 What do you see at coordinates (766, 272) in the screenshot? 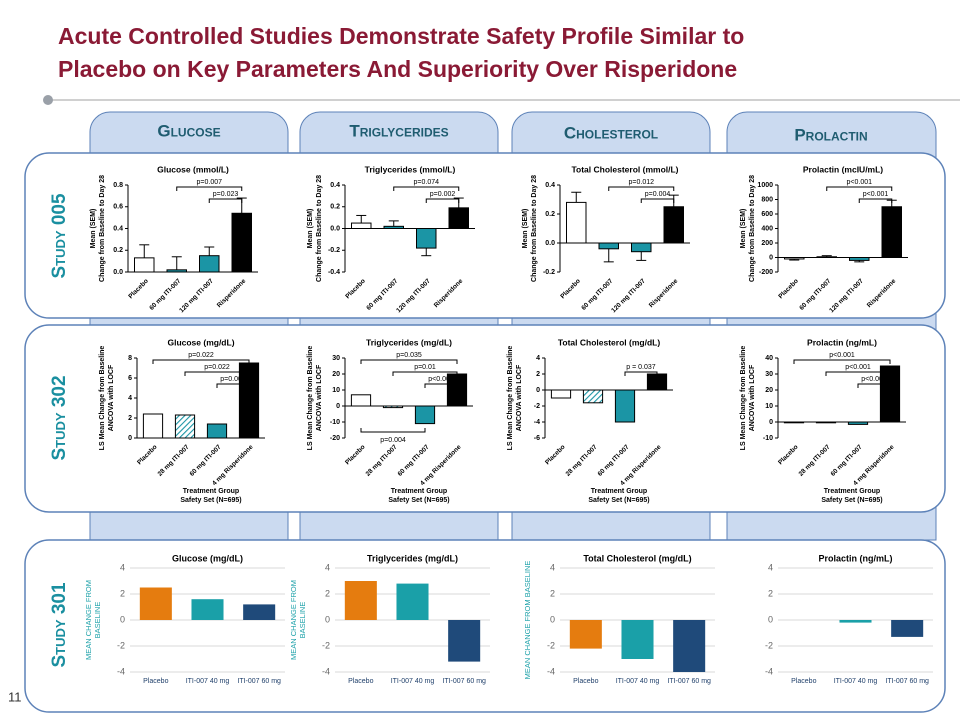
I see `y-tick-label: -200` at bounding box center [766, 272].